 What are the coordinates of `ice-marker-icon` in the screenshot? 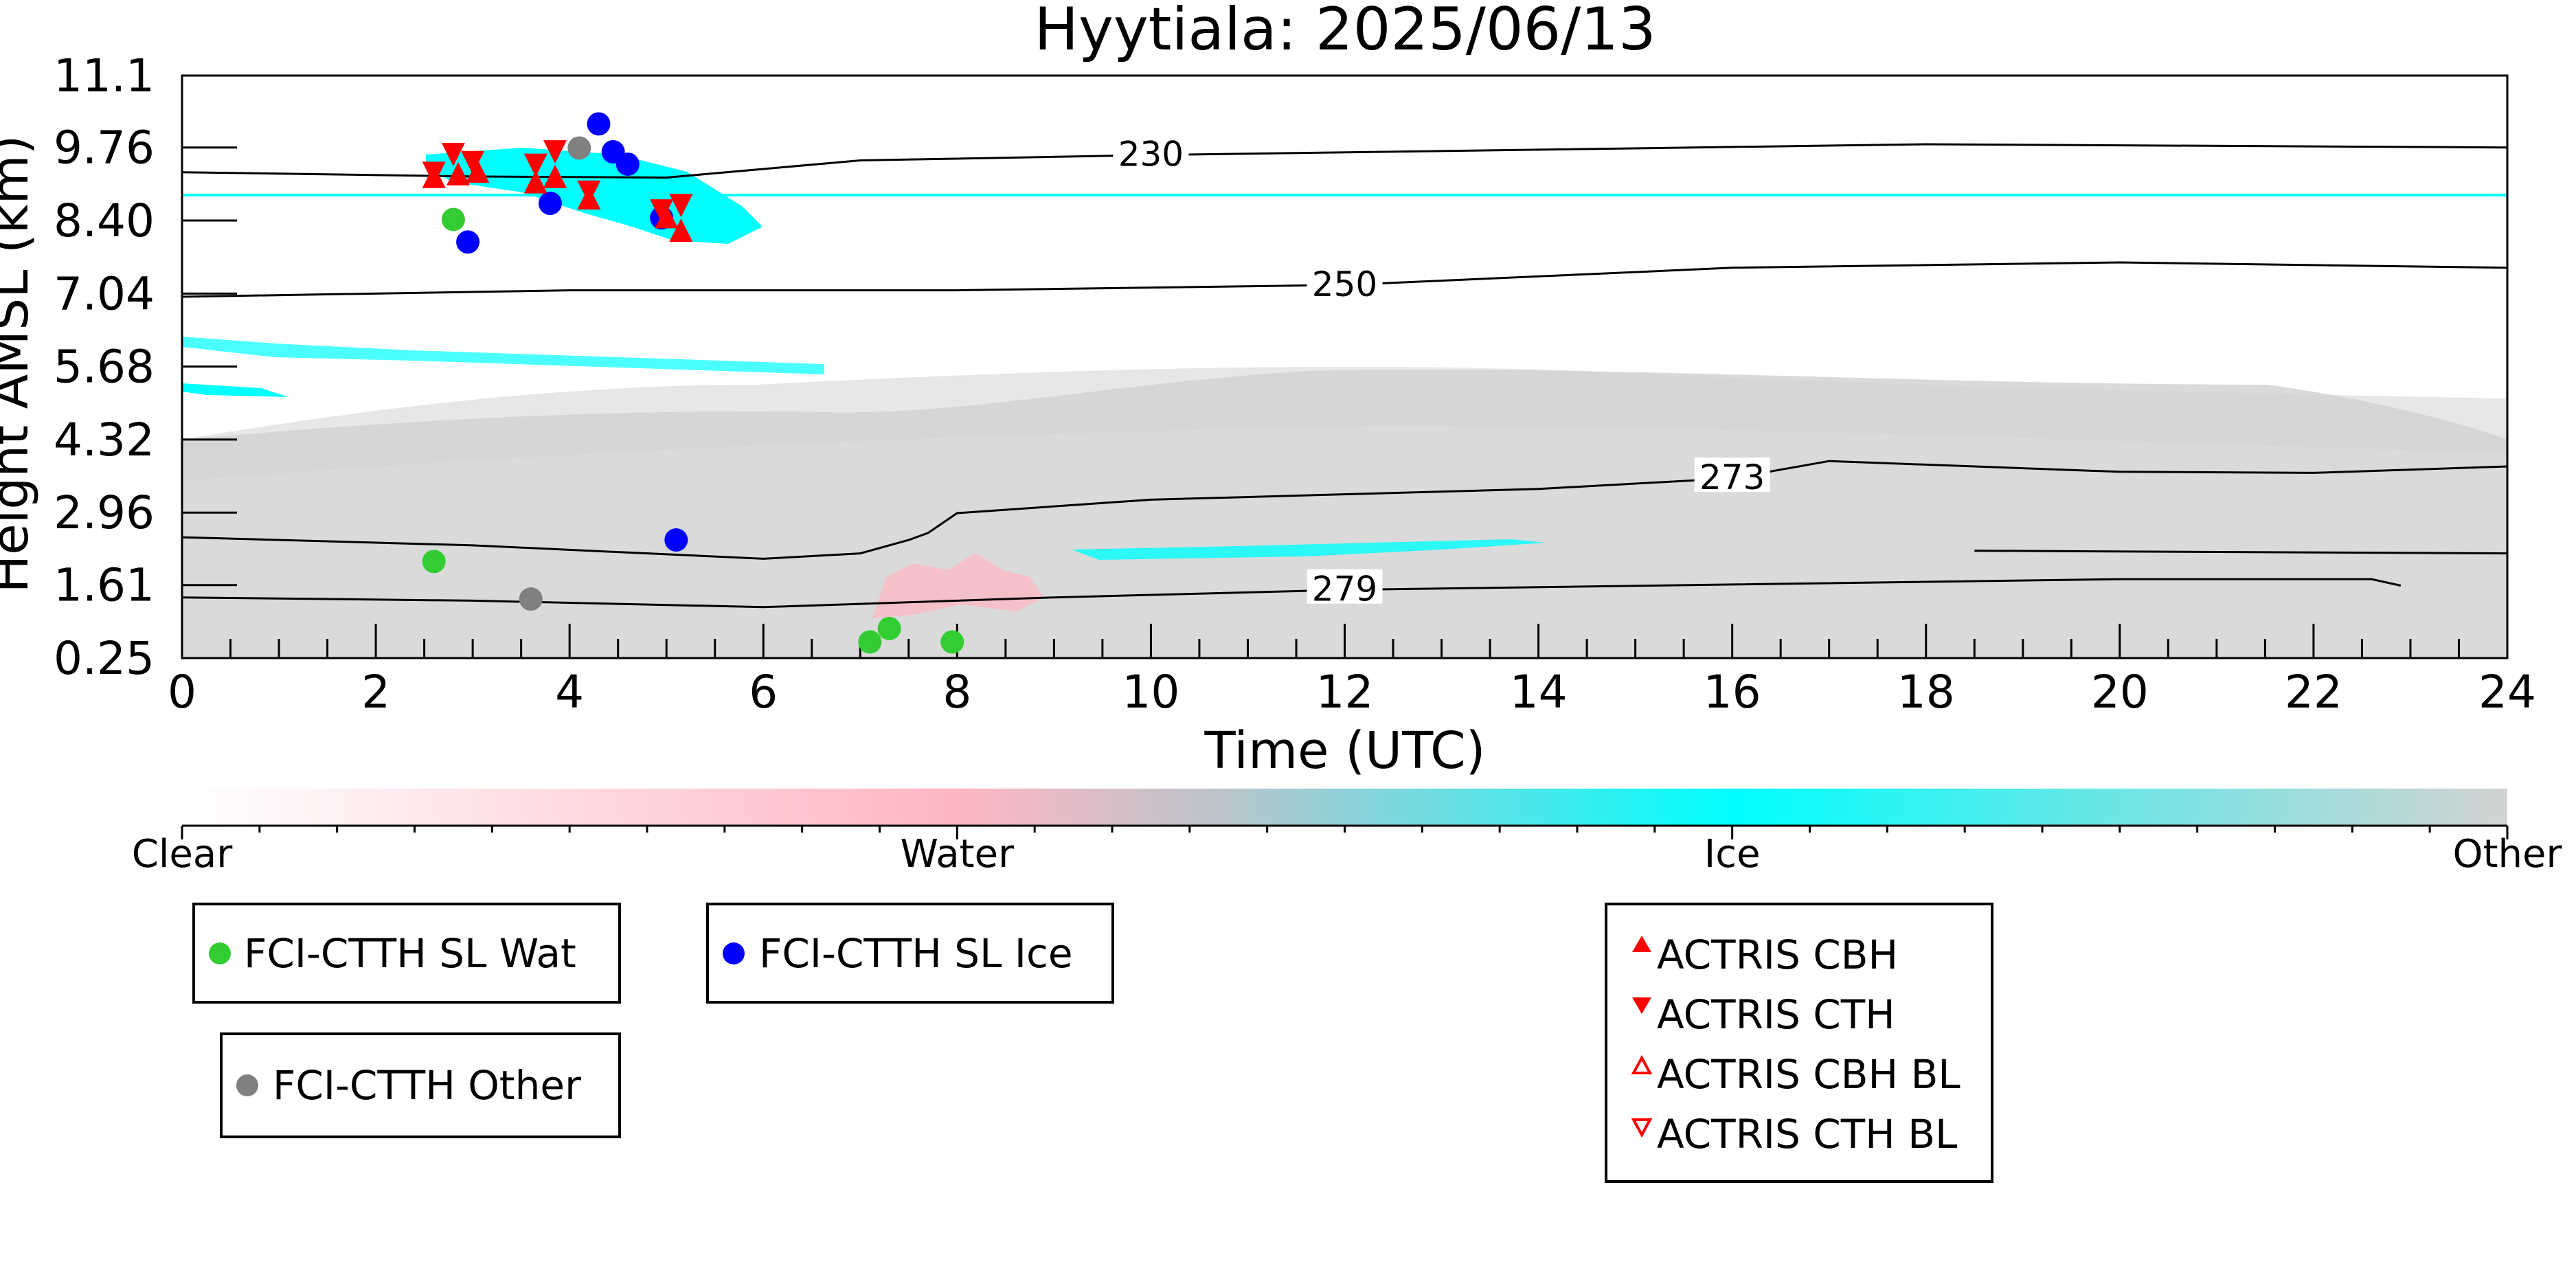 It's located at (734, 953).